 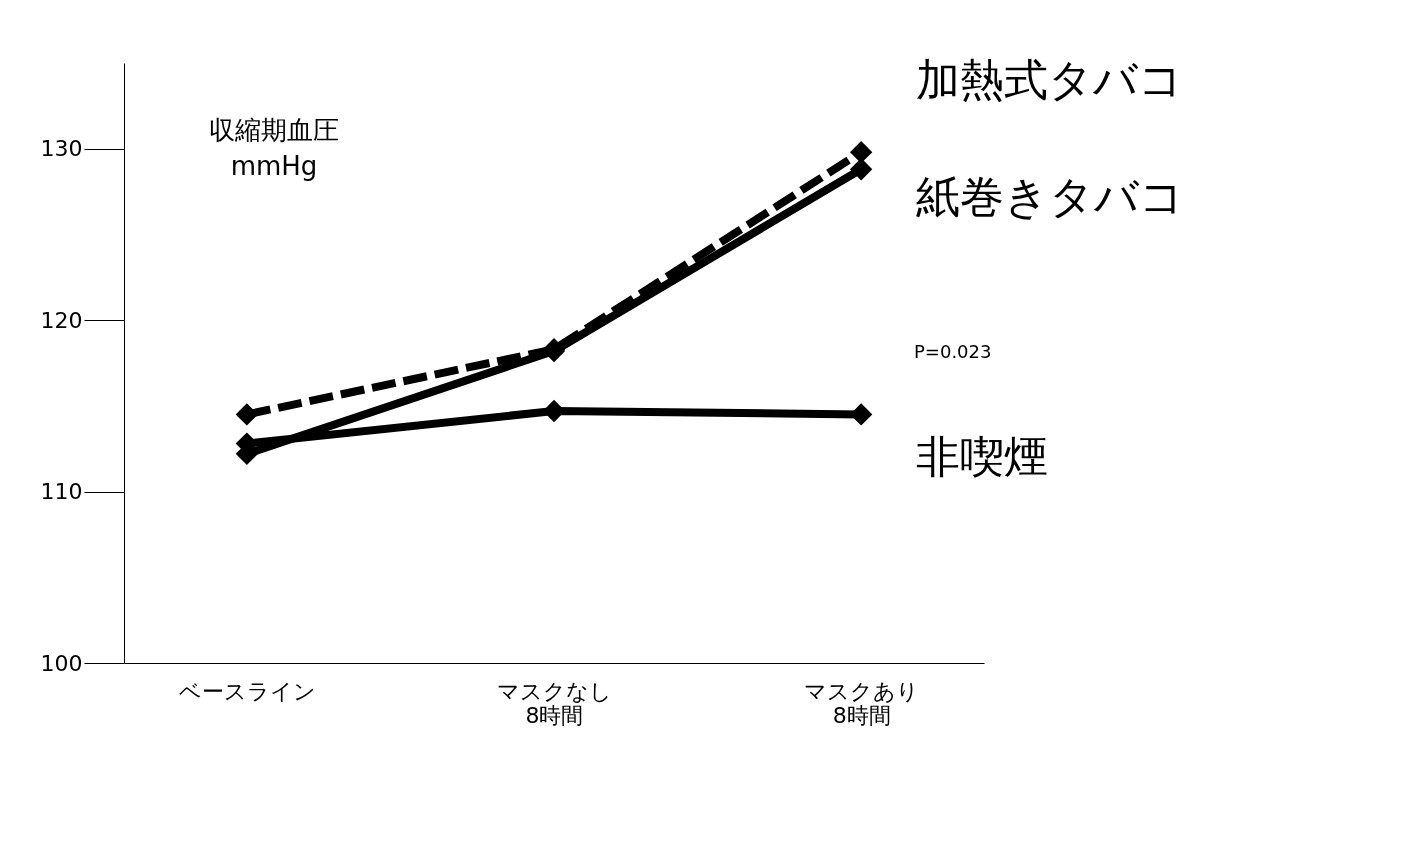 I want to click on series-label: 加熱式タバコ, so click(x=1050, y=80).